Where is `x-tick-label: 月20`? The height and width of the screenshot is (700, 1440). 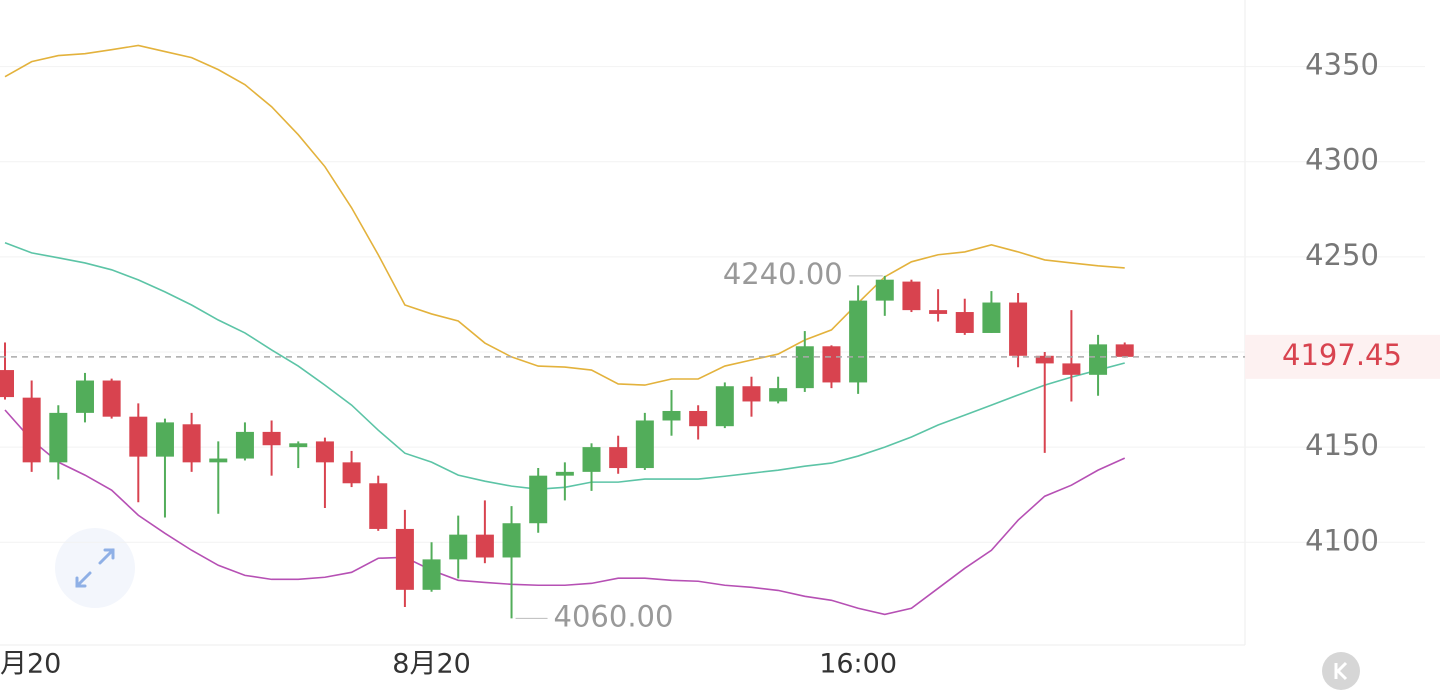
x-tick-label: 月20 is located at coordinates (30, 664).